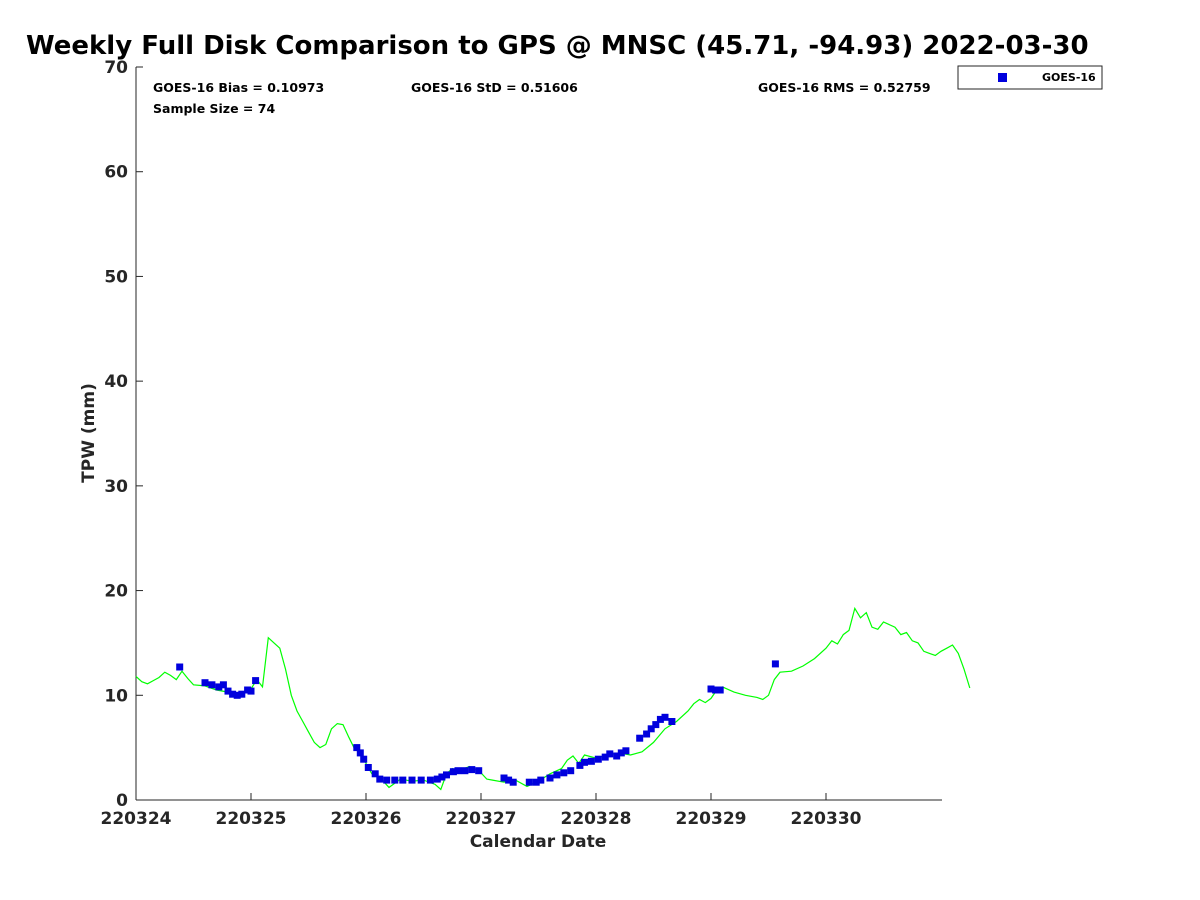 Image resolution: width=1200 pixels, height=900 pixels. Describe the element at coordinates (214, 108) in the screenshot. I see `stat-sample-size: Sample Size = 74` at that location.